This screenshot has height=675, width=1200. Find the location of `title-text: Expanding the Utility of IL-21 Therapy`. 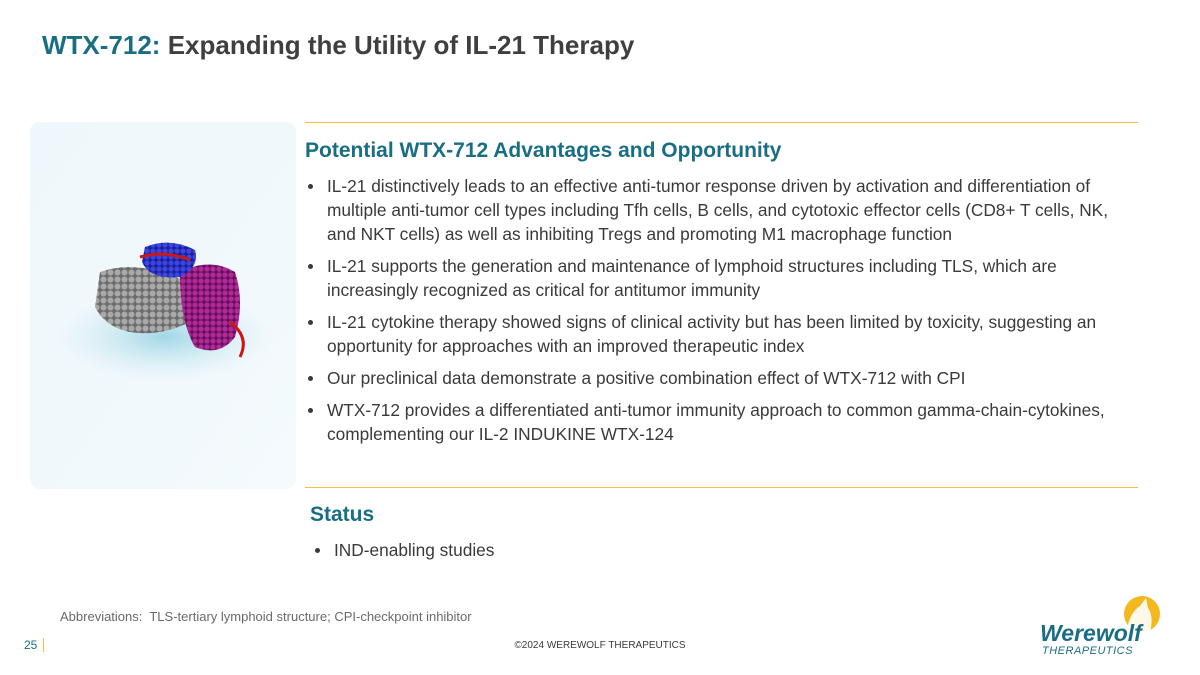

title-text: Expanding the Utility of IL-21 Therapy is located at coordinates (401, 45).